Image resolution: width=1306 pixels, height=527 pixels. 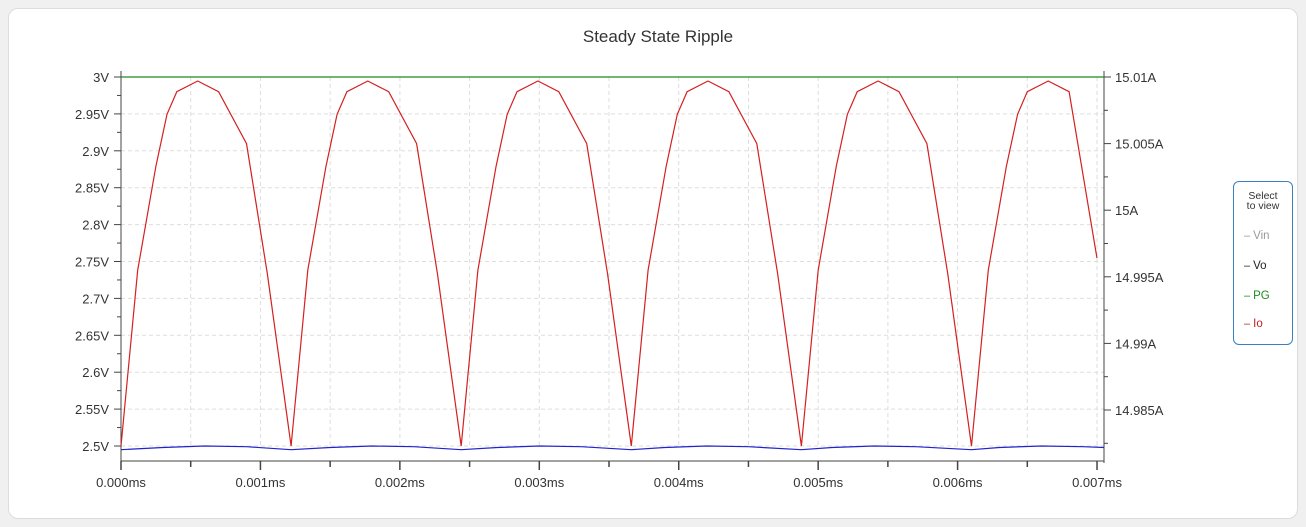 I want to click on legend-item-pg: – PG, so click(x=1257, y=296).